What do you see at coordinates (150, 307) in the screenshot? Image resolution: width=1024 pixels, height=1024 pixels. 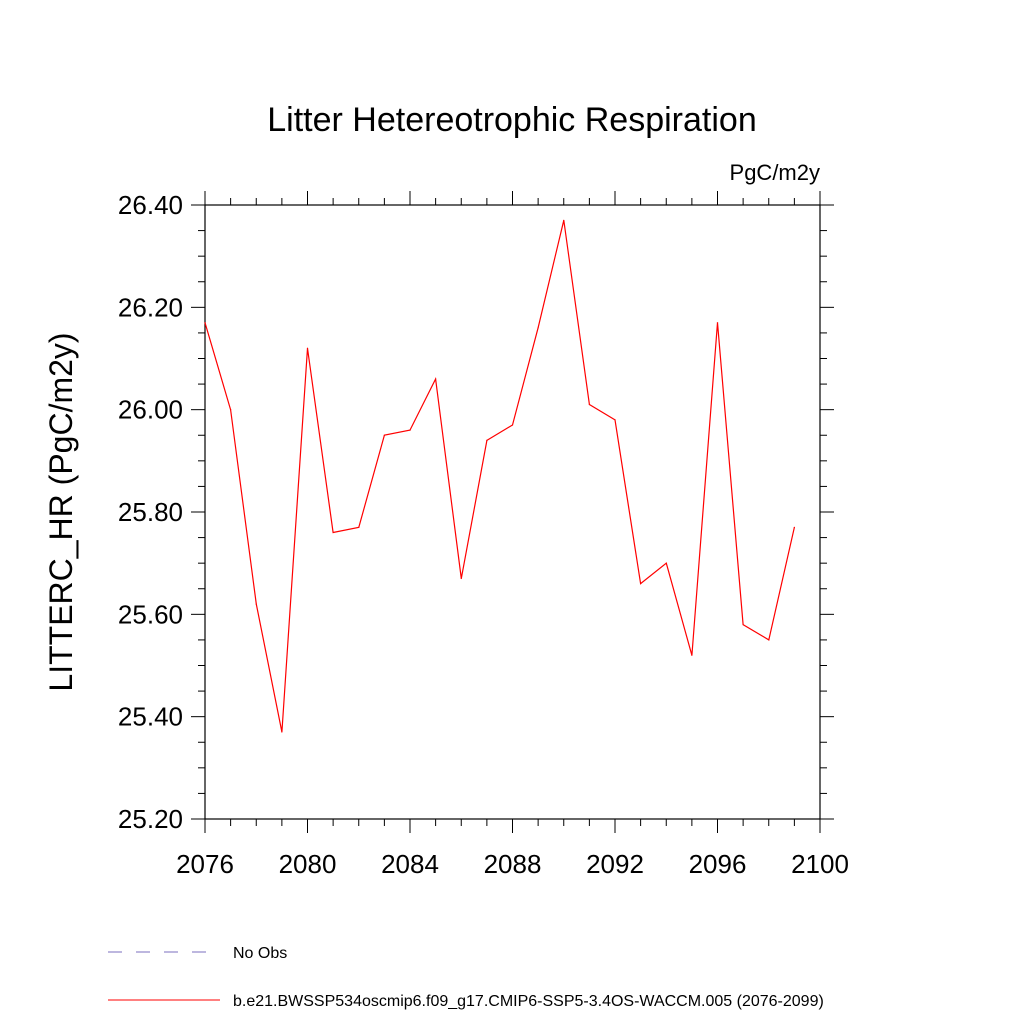 I see `y-tick-label: 26.20` at bounding box center [150, 307].